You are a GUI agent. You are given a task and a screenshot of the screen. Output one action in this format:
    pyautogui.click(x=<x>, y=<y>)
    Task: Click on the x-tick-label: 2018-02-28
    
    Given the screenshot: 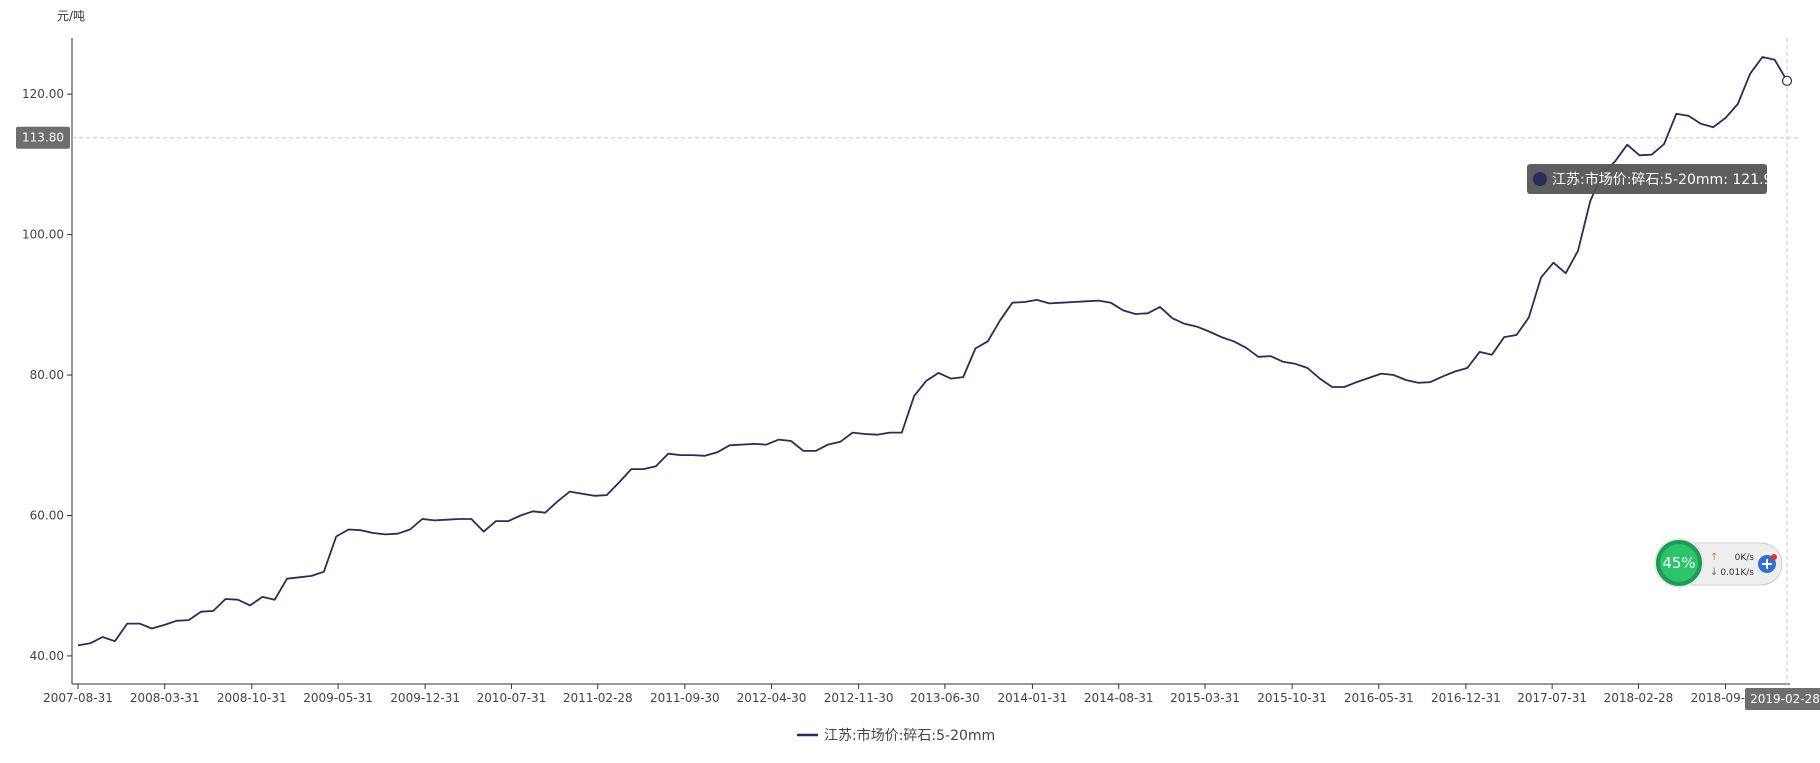 What is the action you would take?
    pyautogui.click(x=1639, y=698)
    